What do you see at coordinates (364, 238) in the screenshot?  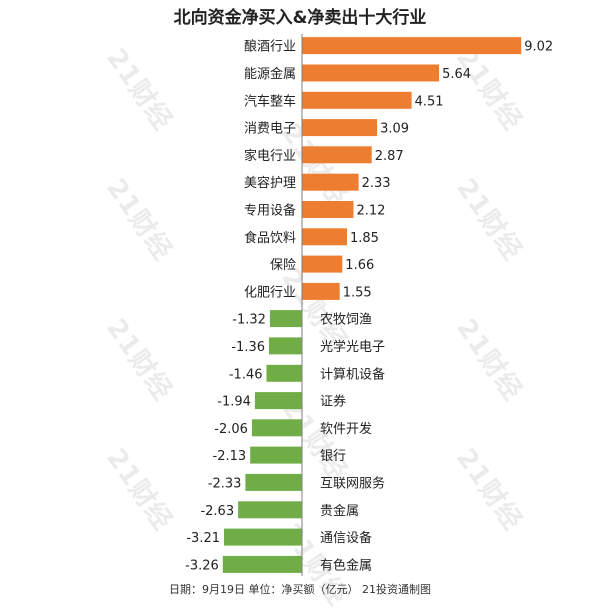 I see `value-label: 1.85` at bounding box center [364, 238].